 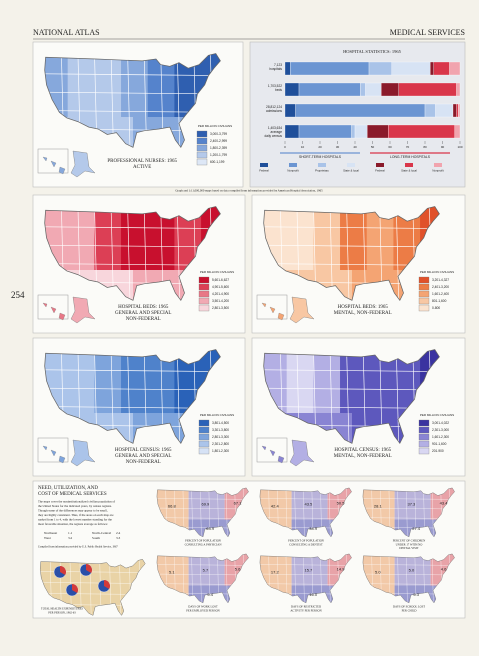 What do you see at coordinates (459, 147) in the screenshot?
I see `x-tick-label: 100` at bounding box center [459, 147].